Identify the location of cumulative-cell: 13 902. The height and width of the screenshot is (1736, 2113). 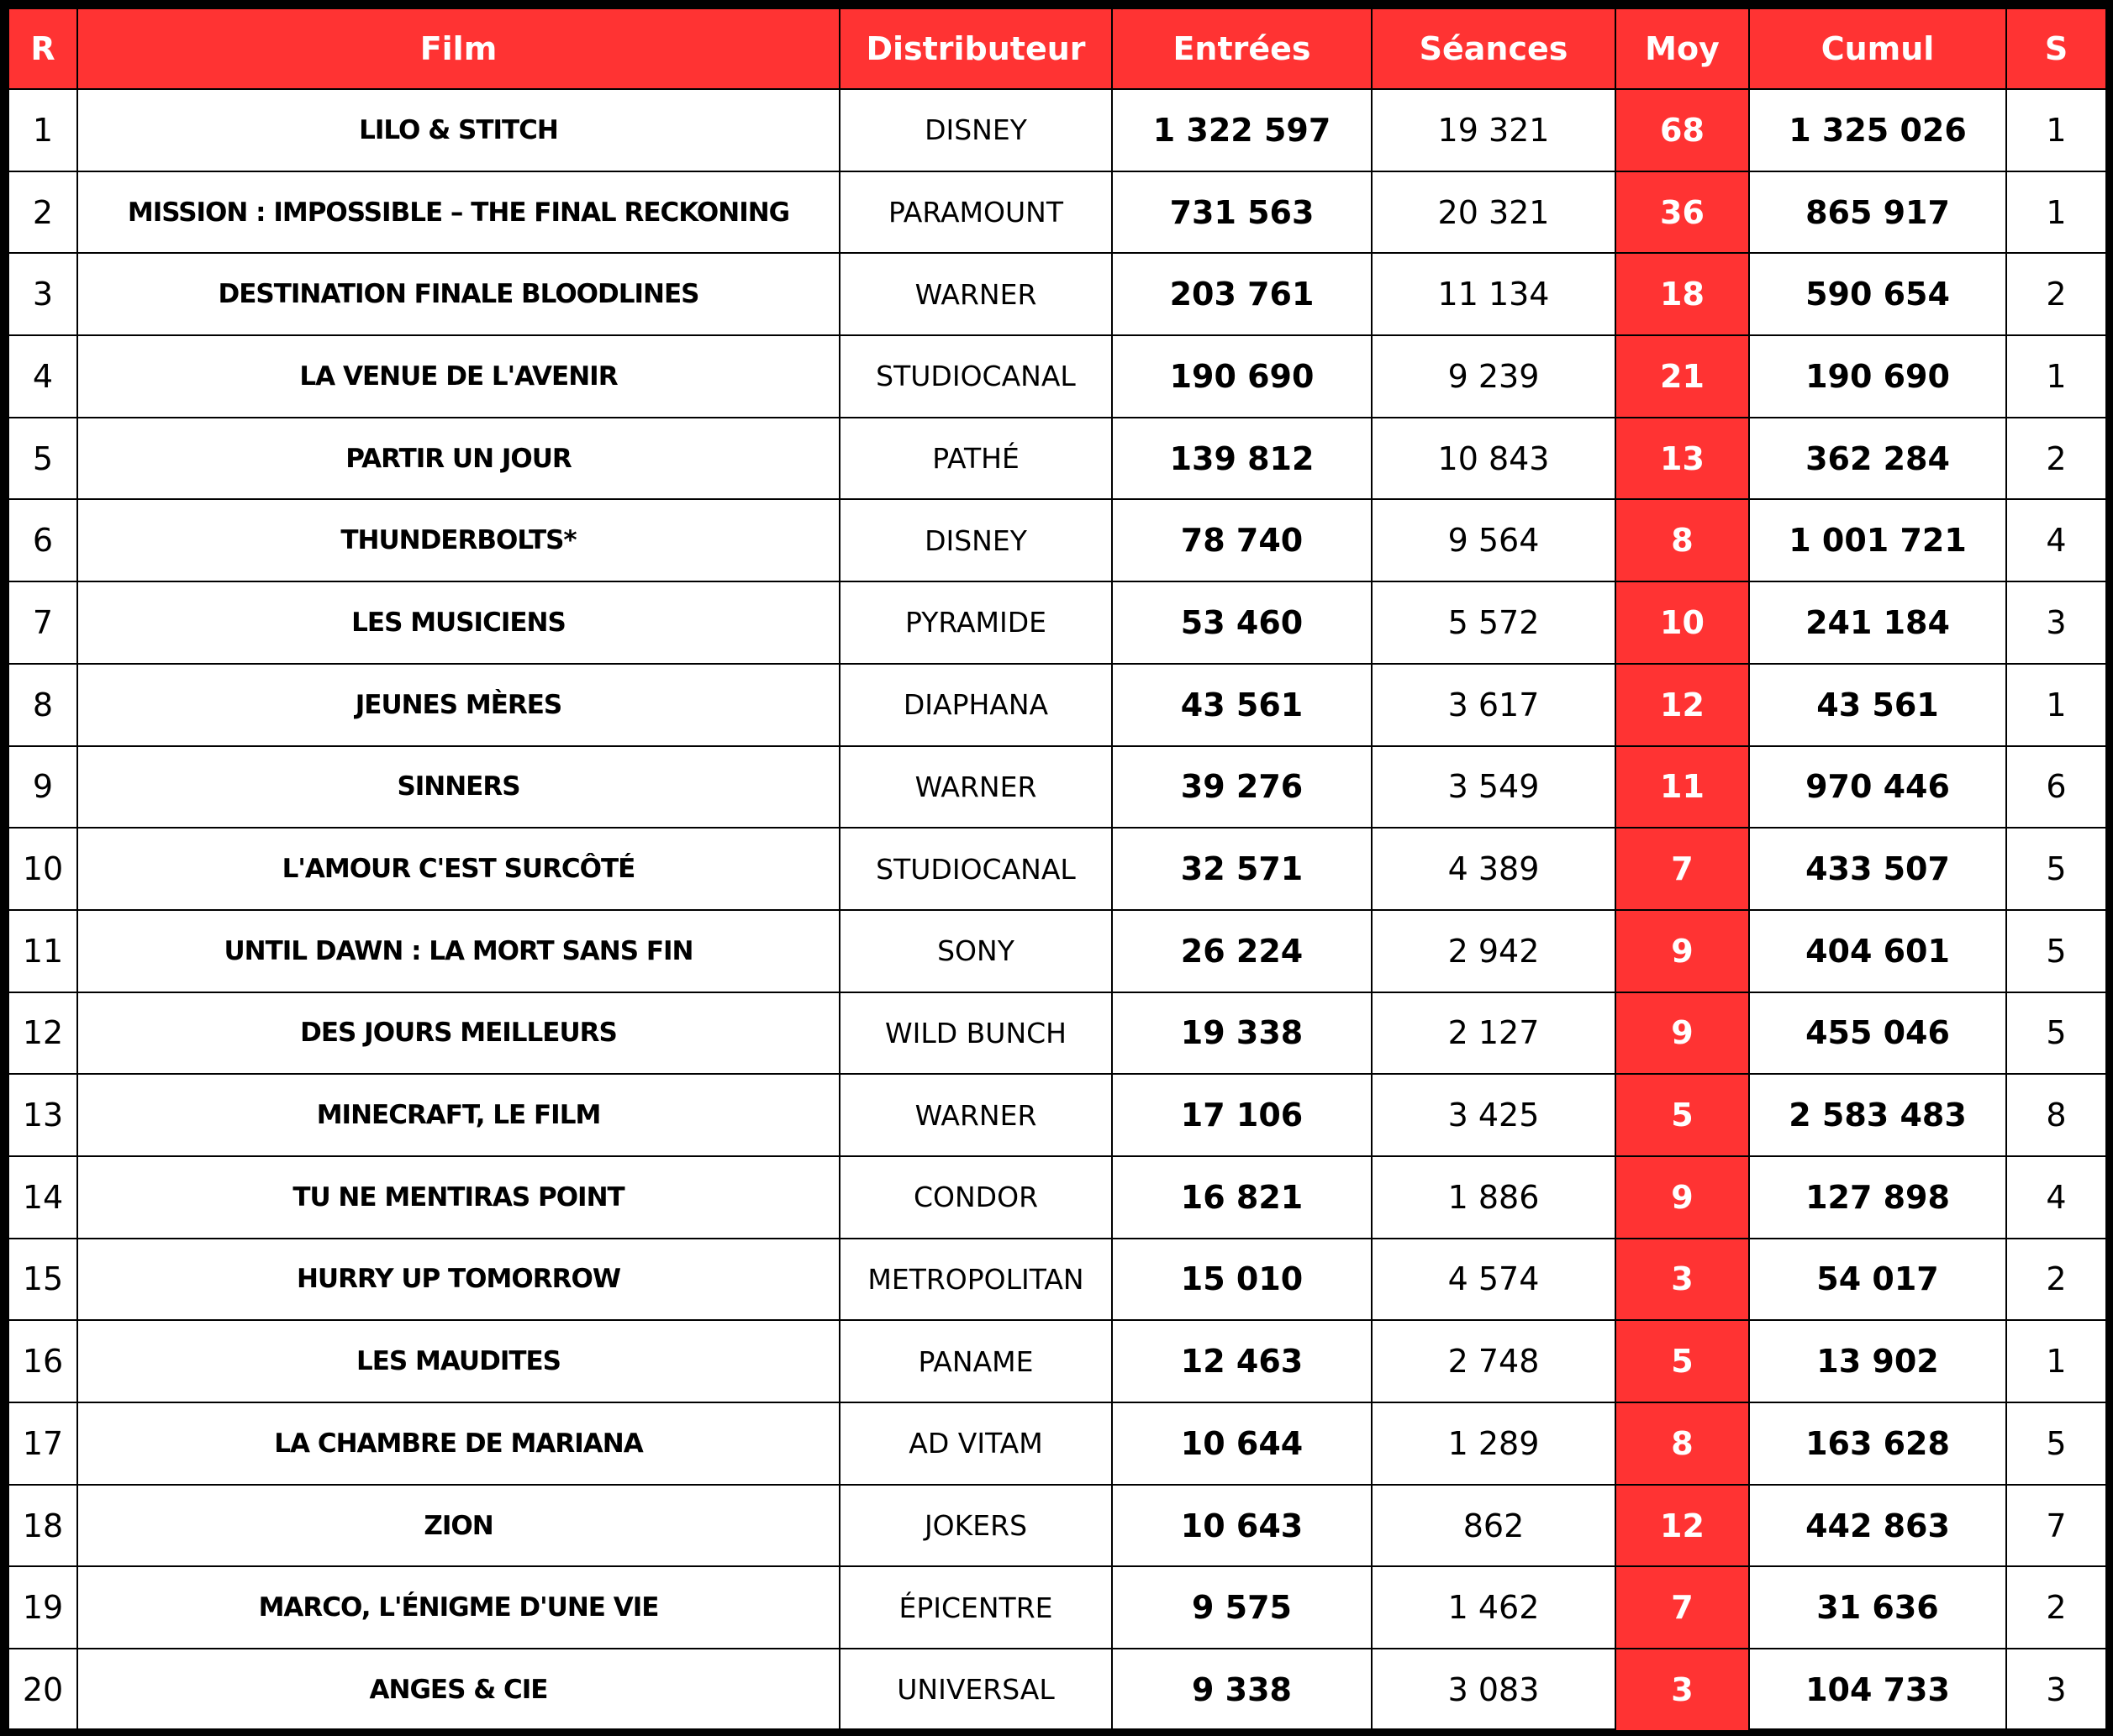
(1877, 1361).